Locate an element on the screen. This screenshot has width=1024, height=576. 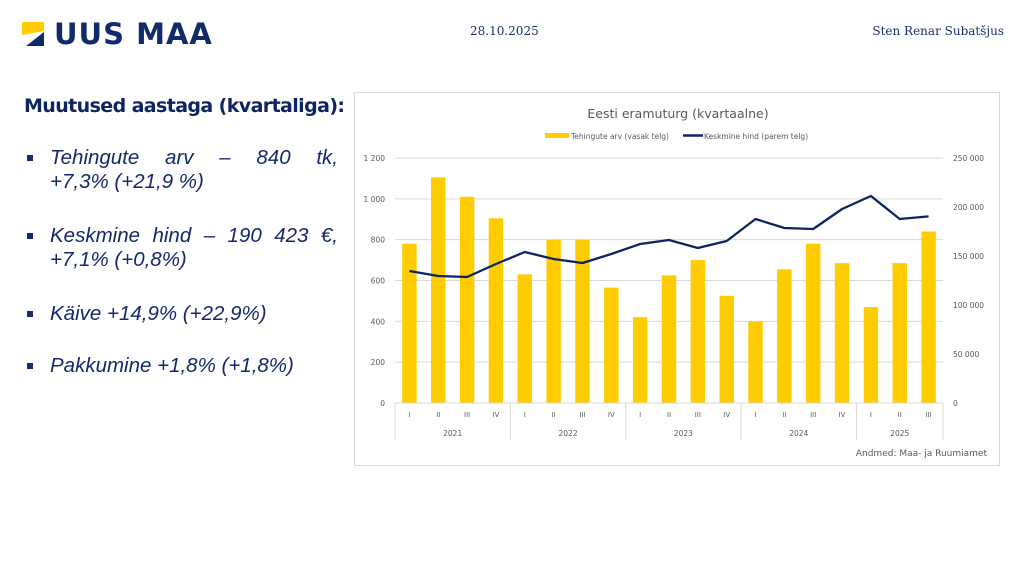
left-tick-label: 1 200 is located at coordinates (375, 158).